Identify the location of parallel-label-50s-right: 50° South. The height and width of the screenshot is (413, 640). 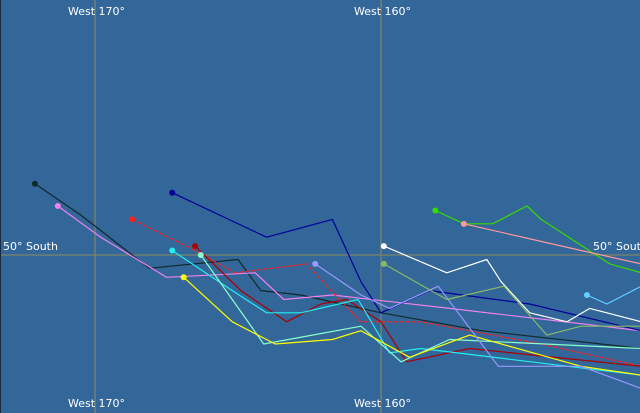
(616, 246).